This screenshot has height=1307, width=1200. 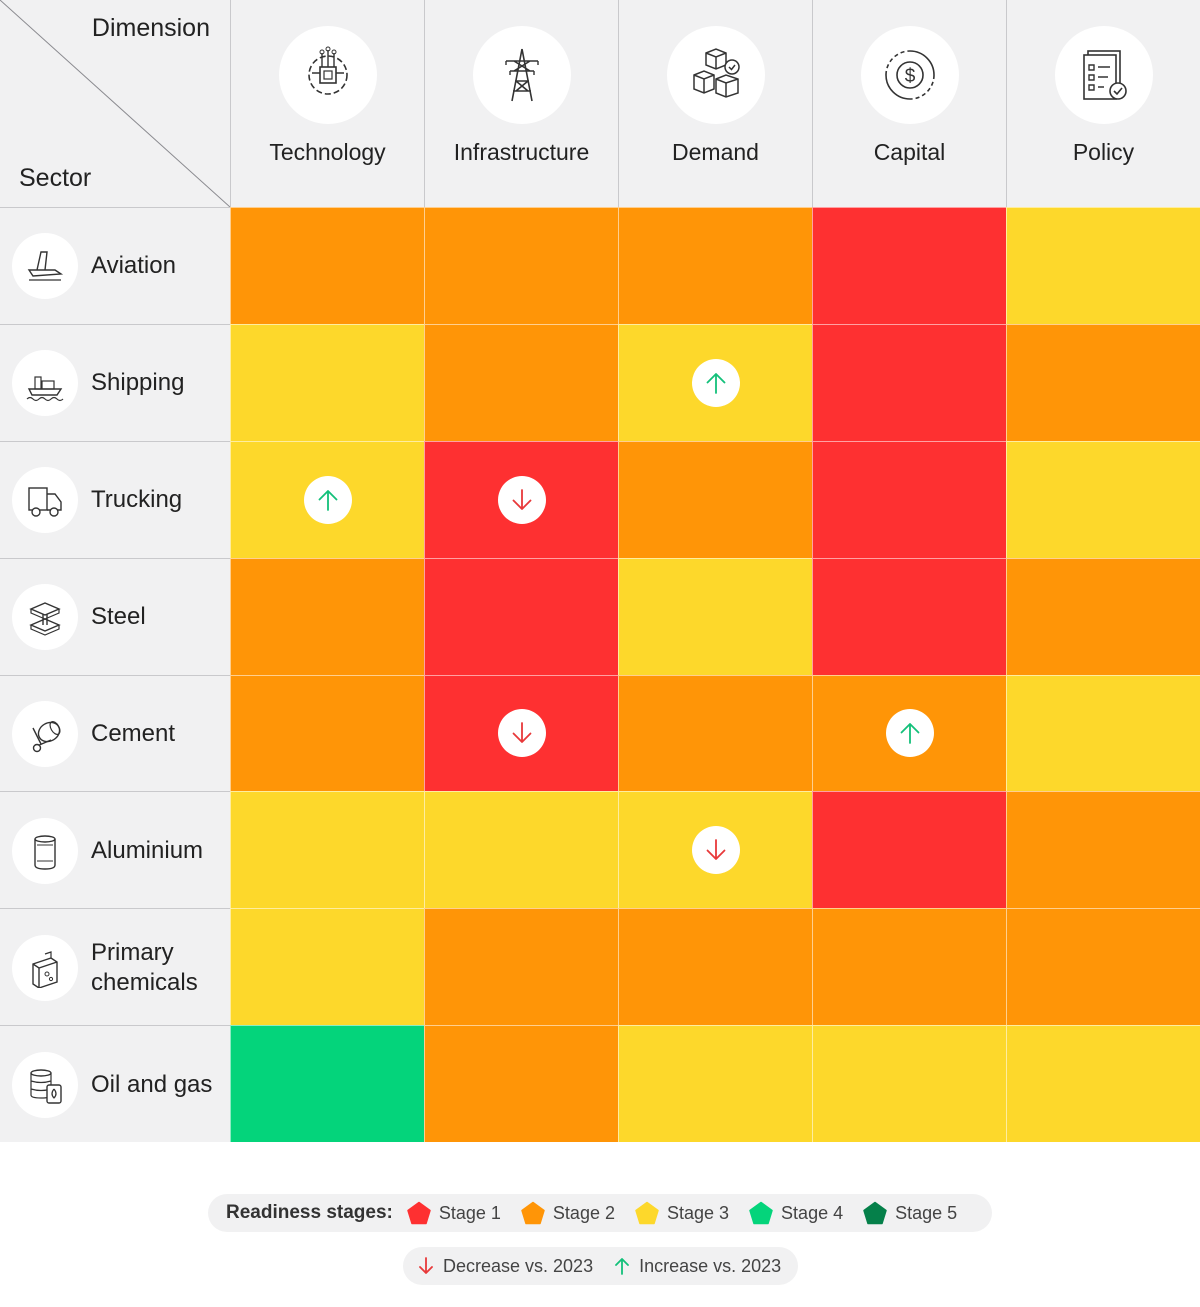 I want to click on chip-gear-icon, so click(x=327, y=70).